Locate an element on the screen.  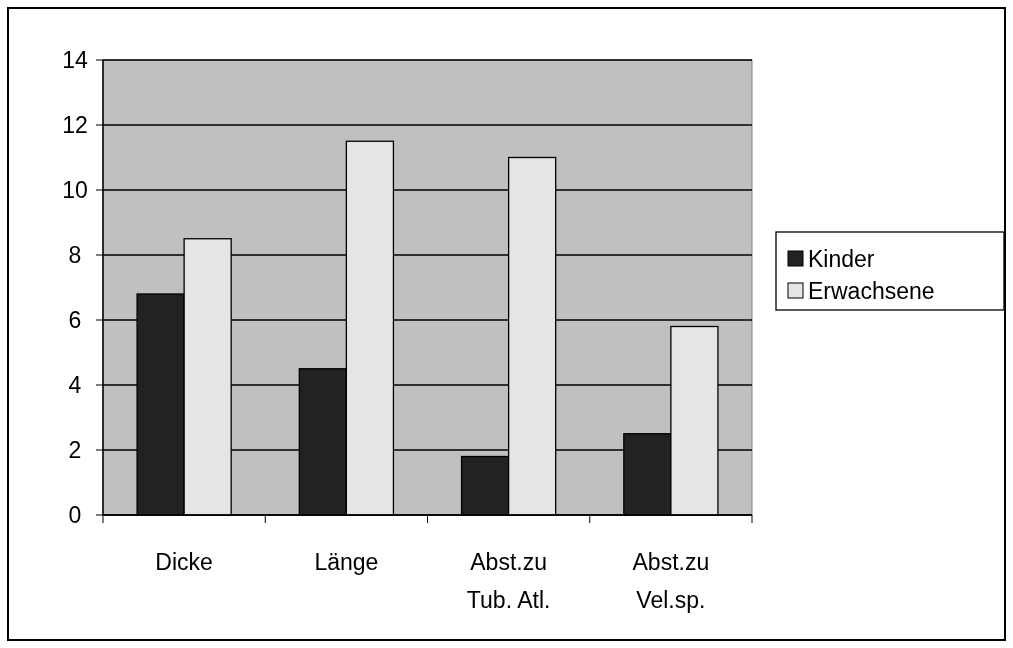
legend-label: Kinder is located at coordinates (841, 259).